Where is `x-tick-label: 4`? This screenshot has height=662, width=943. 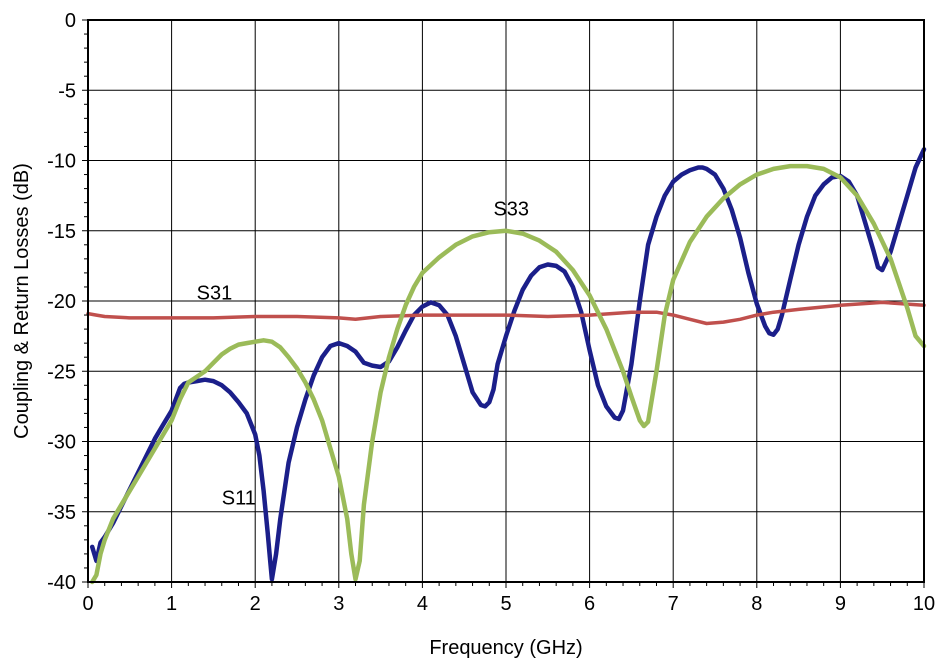
x-tick-label: 4 is located at coordinates (422, 604).